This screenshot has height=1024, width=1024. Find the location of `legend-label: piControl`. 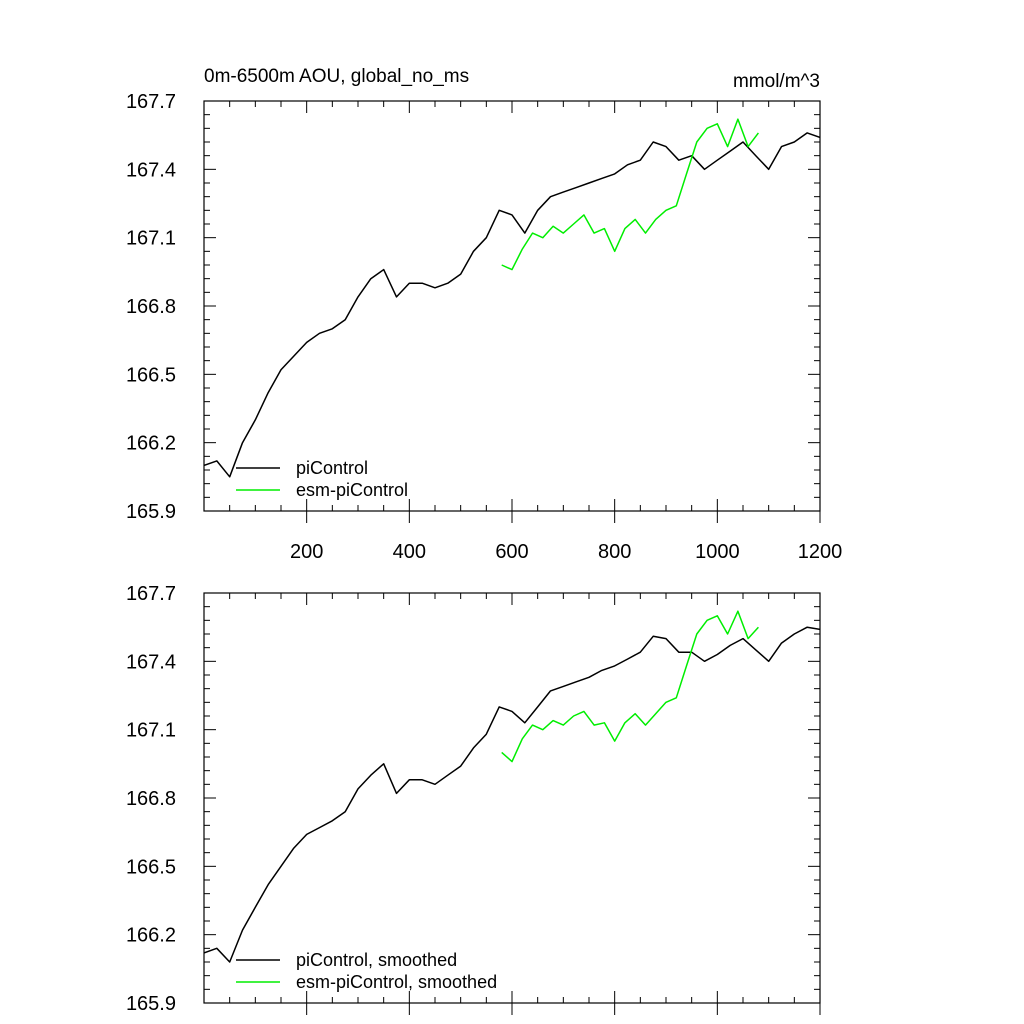

legend-label: piControl is located at coordinates (332, 468).